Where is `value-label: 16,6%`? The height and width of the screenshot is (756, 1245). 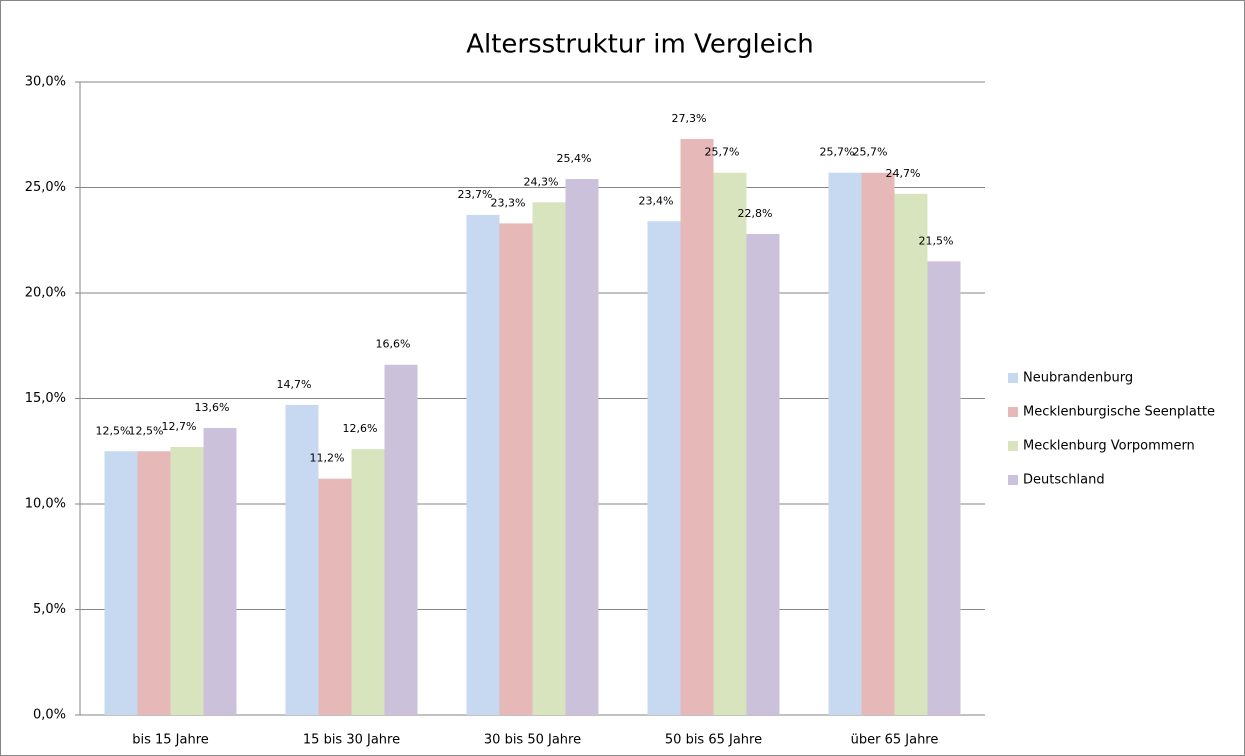
value-label: 16,6% is located at coordinates (393, 344).